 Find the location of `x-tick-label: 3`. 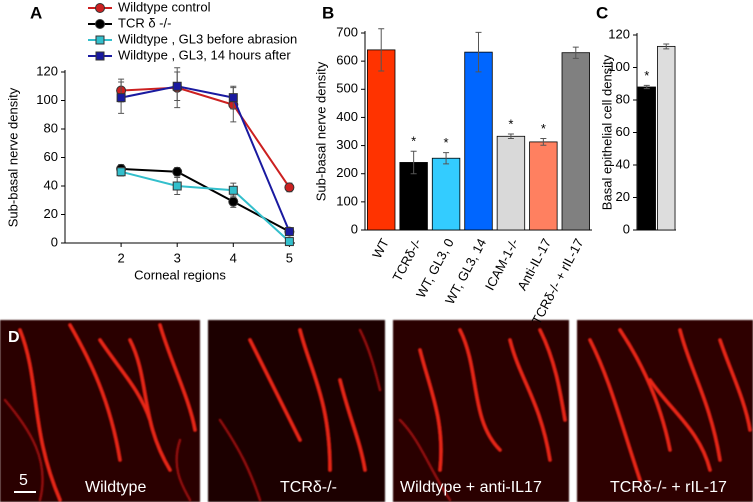

x-tick-label: 3 is located at coordinates (177, 257).